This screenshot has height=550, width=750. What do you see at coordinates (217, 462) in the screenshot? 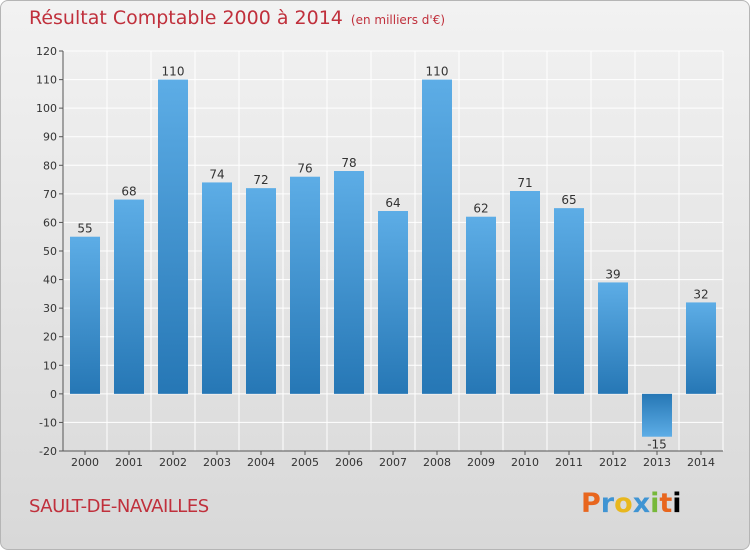
I see `x-tick-label: 2003` at bounding box center [217, 462].